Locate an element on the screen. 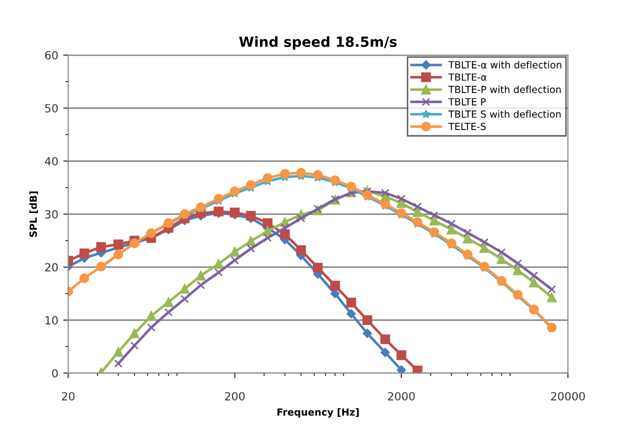 The width and height of the screenshot is (620, 424). chart-title: Wind speed 18.5m/s is located at coordinates (318, 43).